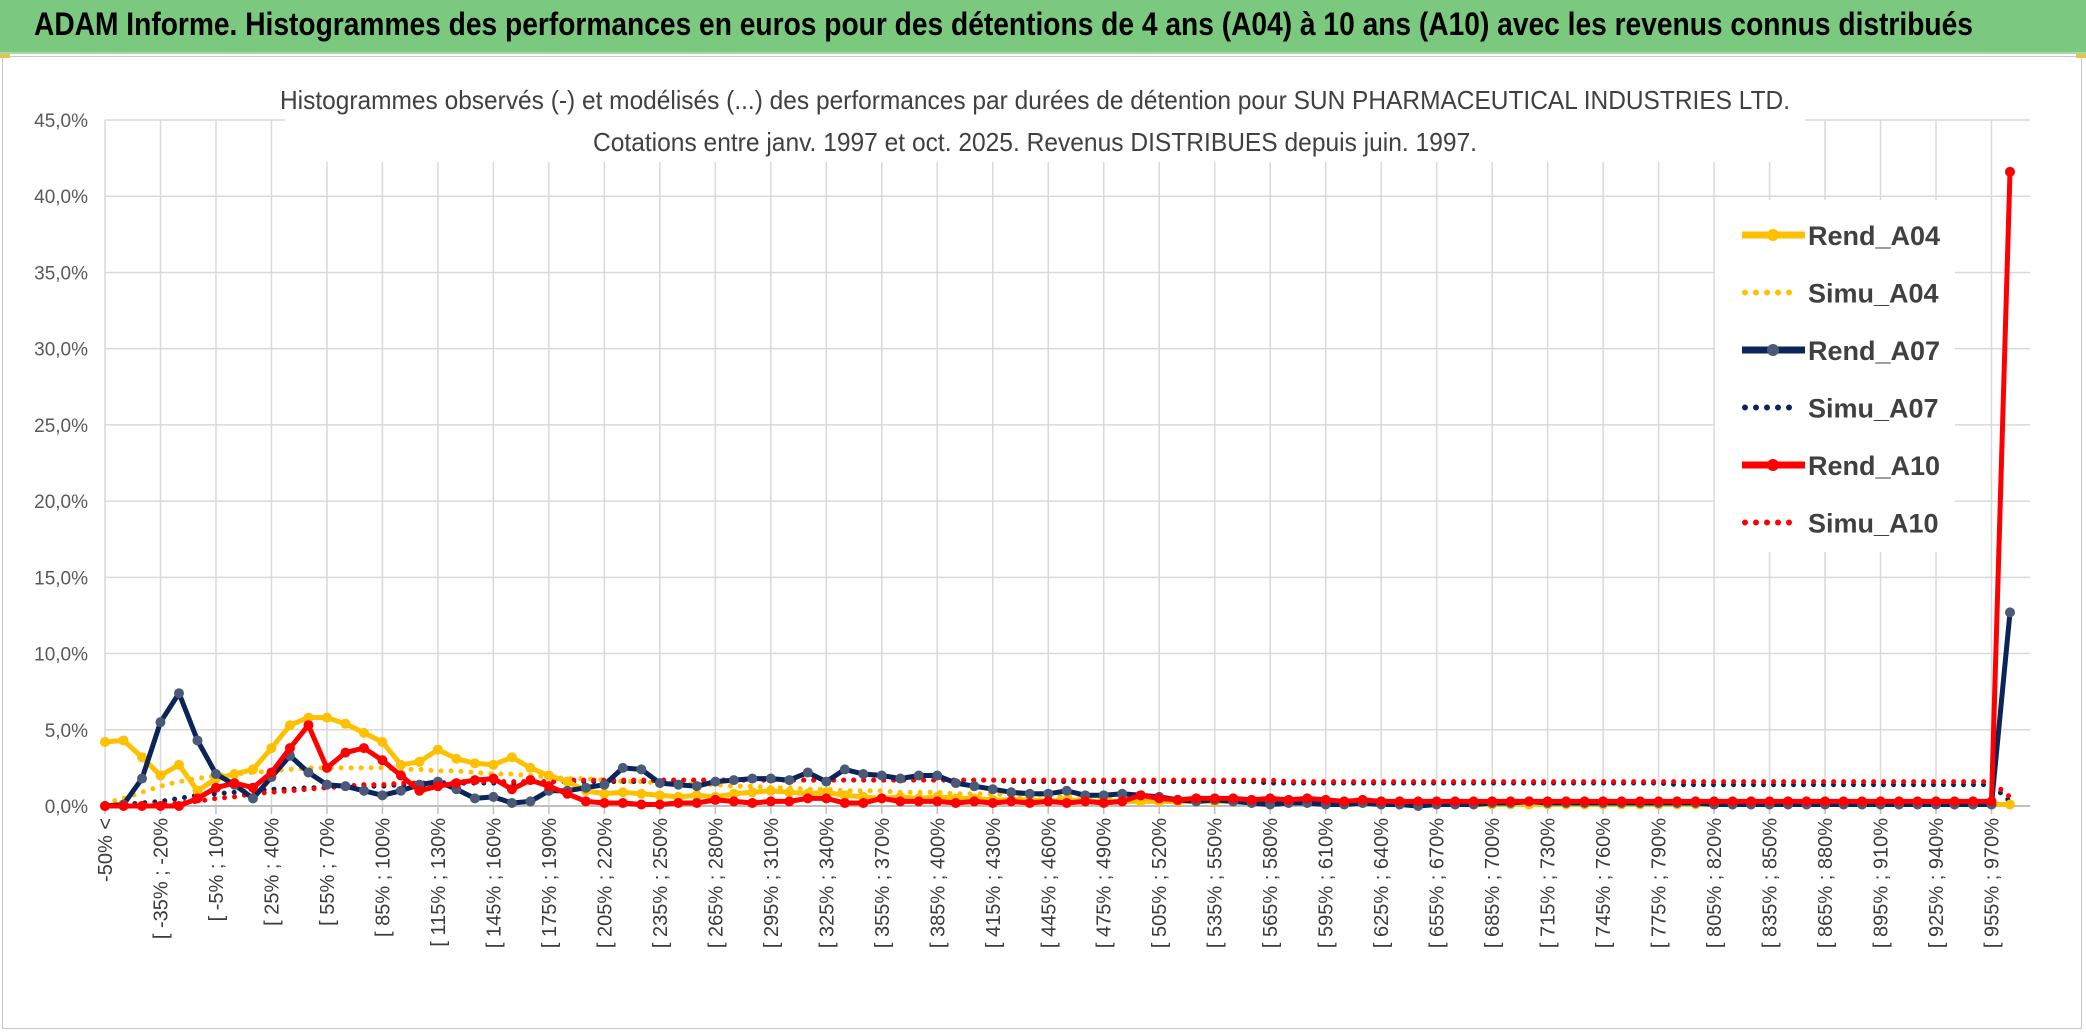  I want to click on x-tick-label: [ 25% ; 40%, so click(272, 872).